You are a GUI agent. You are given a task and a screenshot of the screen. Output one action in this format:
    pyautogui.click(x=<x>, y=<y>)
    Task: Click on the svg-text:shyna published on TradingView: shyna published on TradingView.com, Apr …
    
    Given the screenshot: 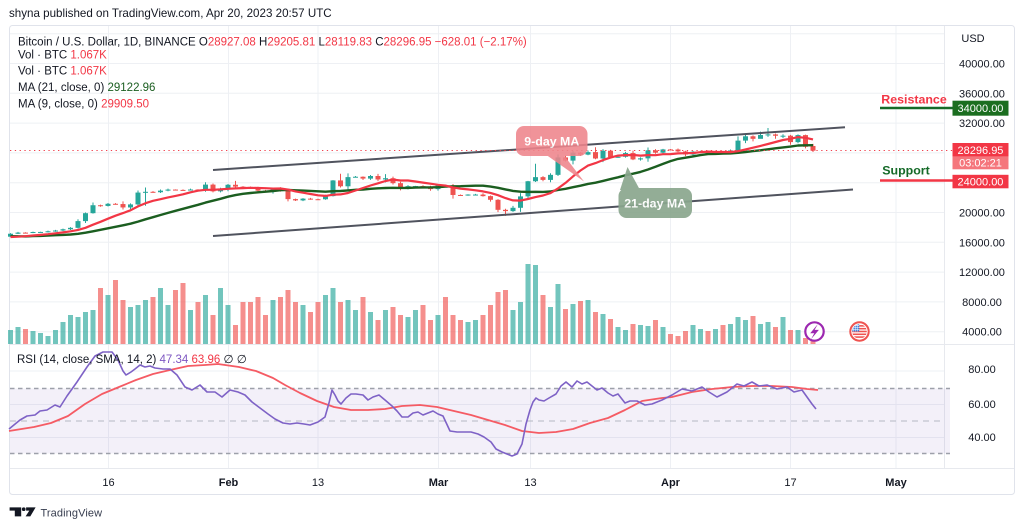 What is the action you would take?
    pyautogui.click(x=170, y=13)
    